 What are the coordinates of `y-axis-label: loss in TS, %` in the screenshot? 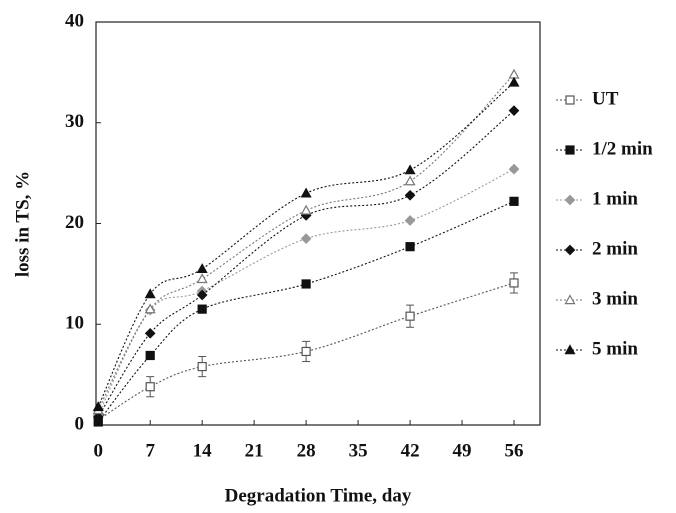 It's located at (22, 224).